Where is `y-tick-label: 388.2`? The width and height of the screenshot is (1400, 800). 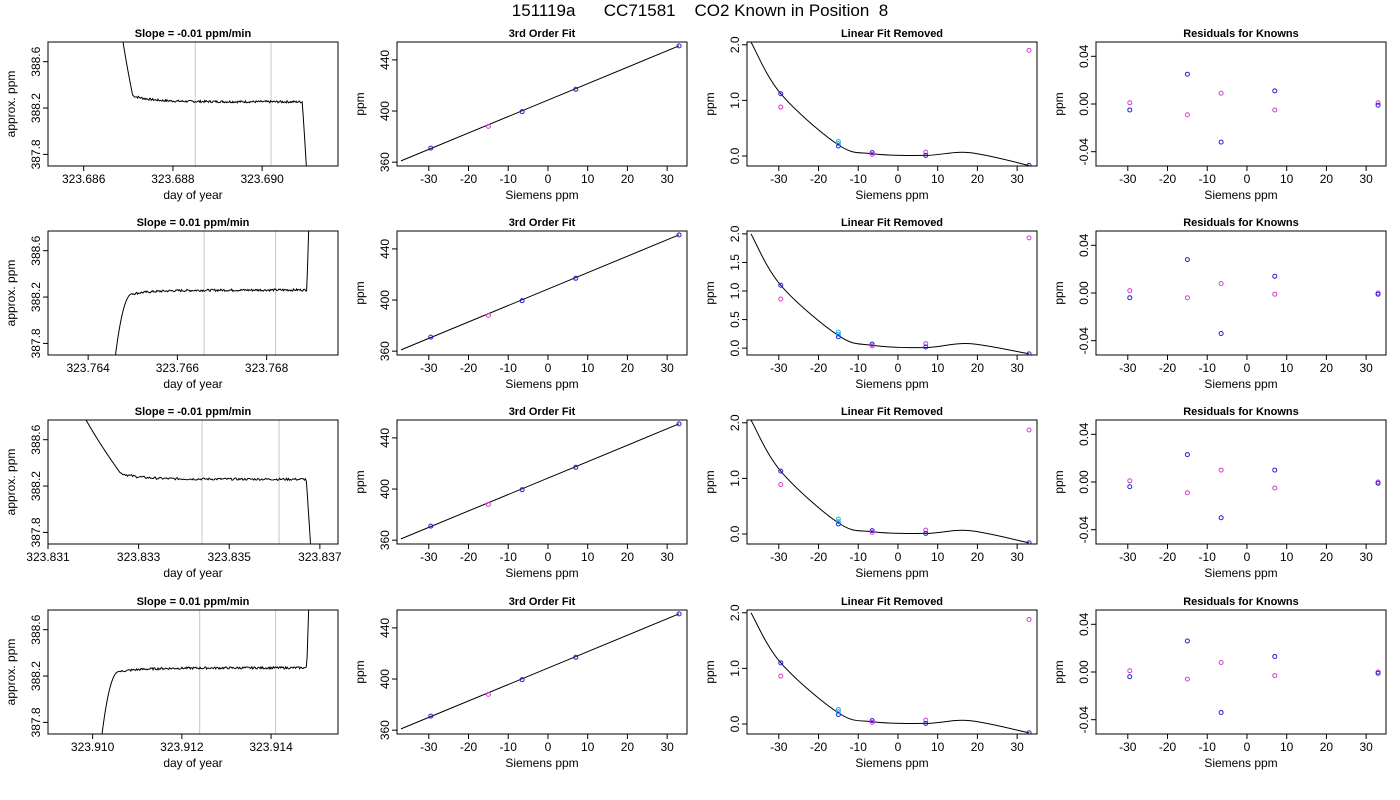 y-tick-label: 388.2 is located at coordinates (36, 676).